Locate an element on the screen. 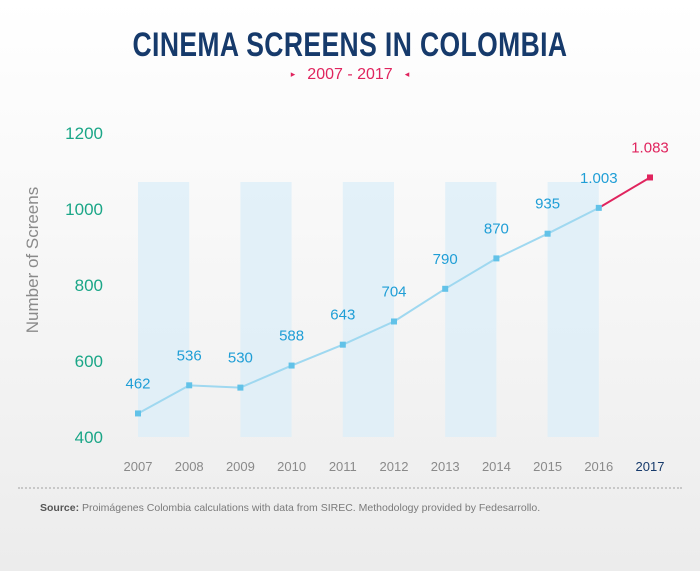 This screenshot has width=700, height=571. subtitle-text: 2007 - 2017 is located at coordinates (350, 74).